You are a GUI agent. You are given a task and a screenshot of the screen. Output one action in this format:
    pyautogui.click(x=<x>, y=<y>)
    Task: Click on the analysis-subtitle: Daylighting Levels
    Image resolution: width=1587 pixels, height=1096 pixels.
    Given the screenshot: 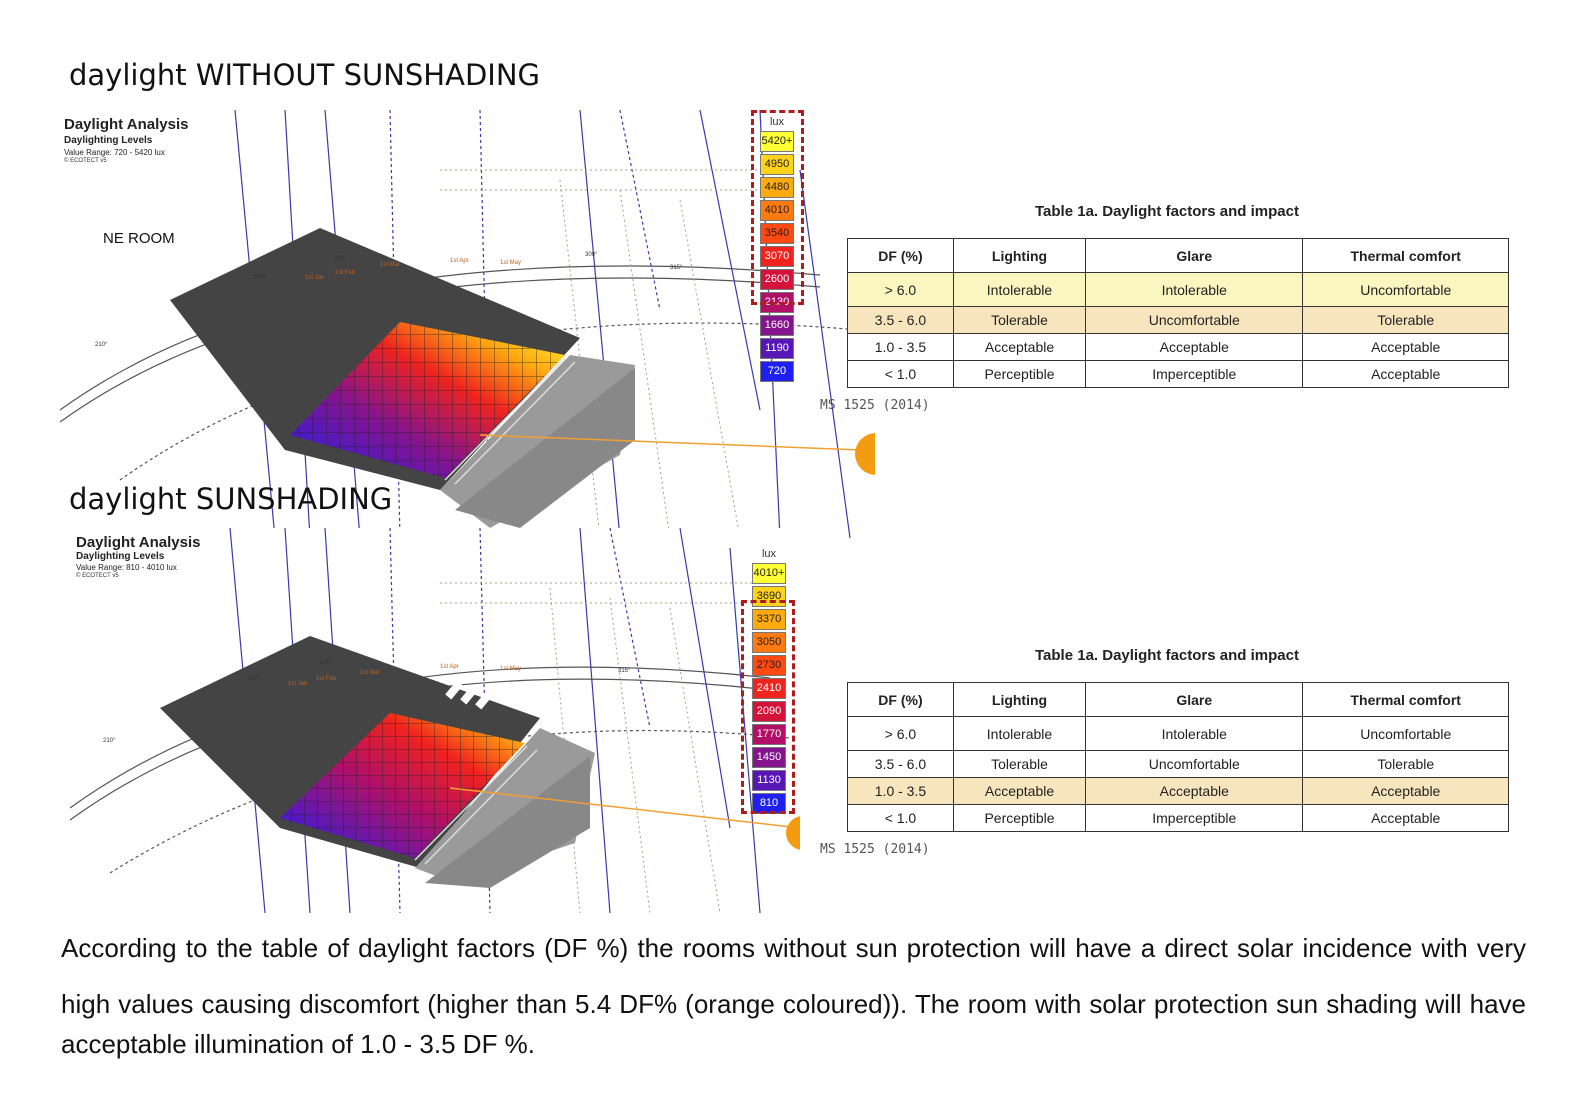 What is the action you would take?
    pyautogui.click(x=120, y=556)
    